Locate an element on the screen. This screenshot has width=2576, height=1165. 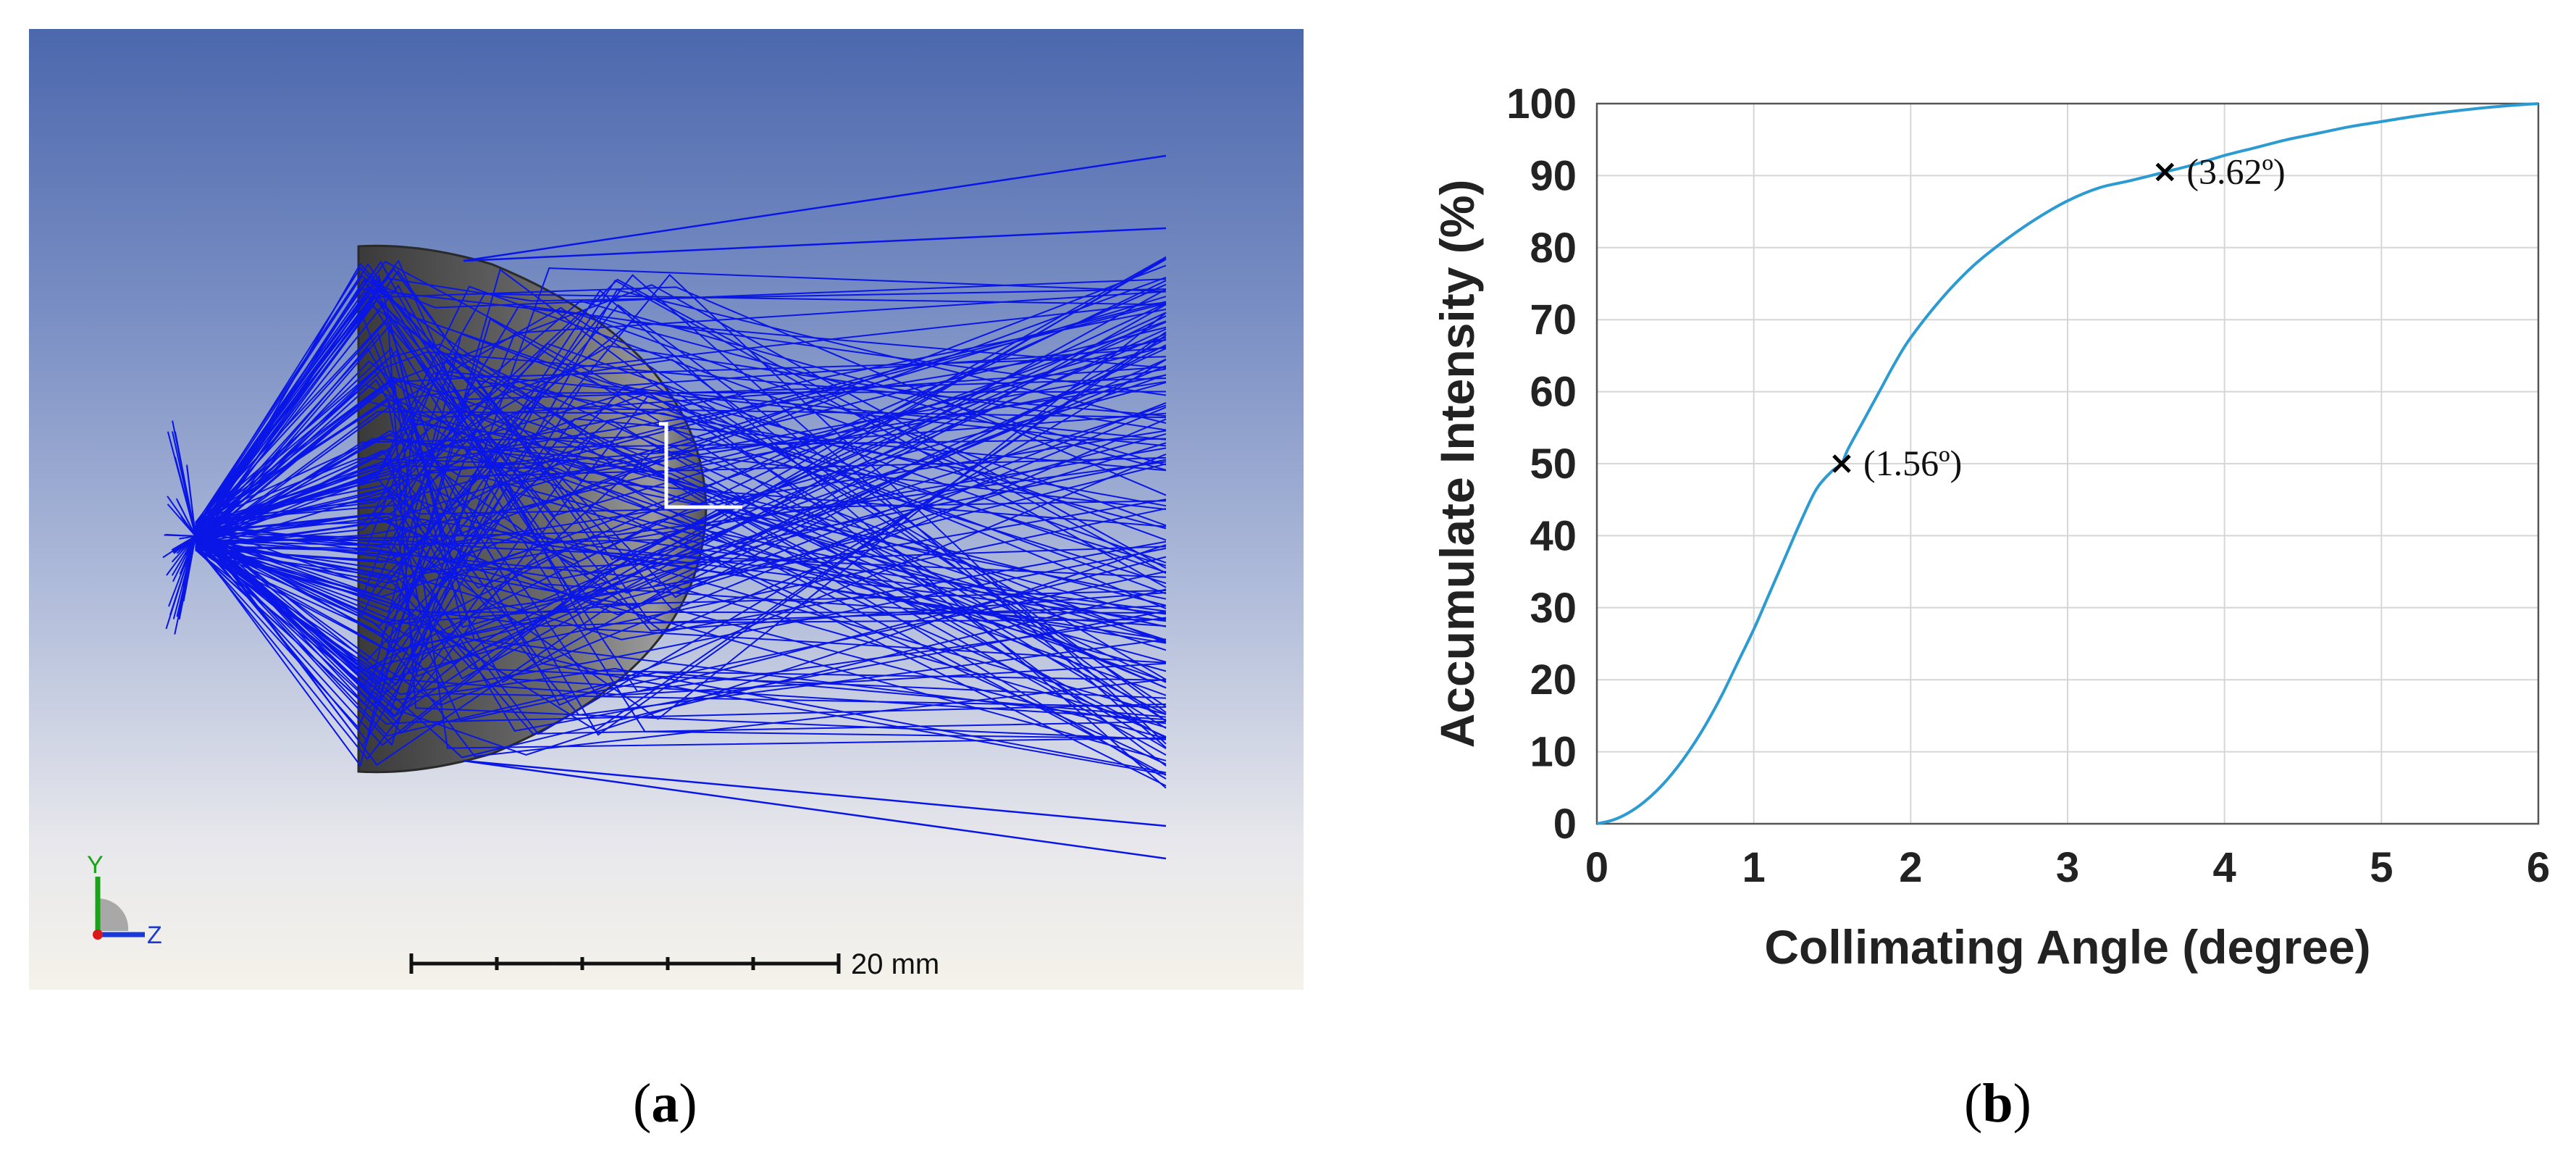
x-tick-label: 0 is located at coordinates (1596, 867).